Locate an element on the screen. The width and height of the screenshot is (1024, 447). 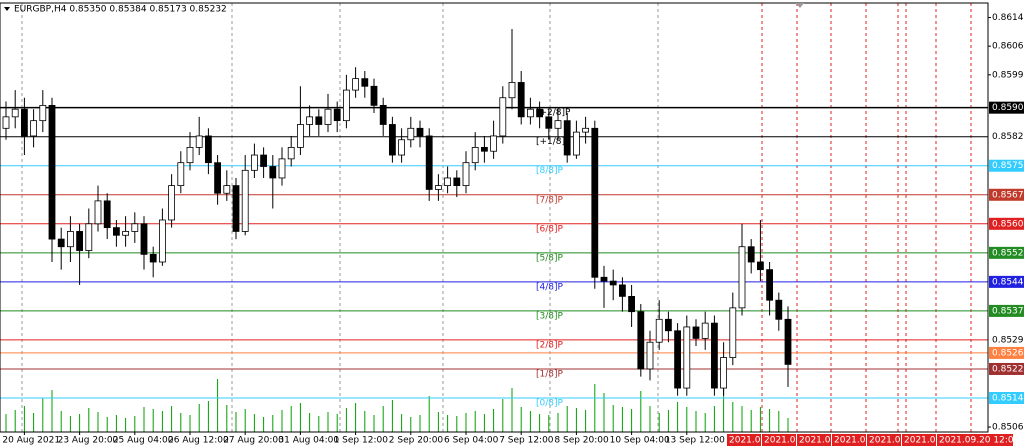
level-label: [6/8]P is located at coordinates (550, 229).